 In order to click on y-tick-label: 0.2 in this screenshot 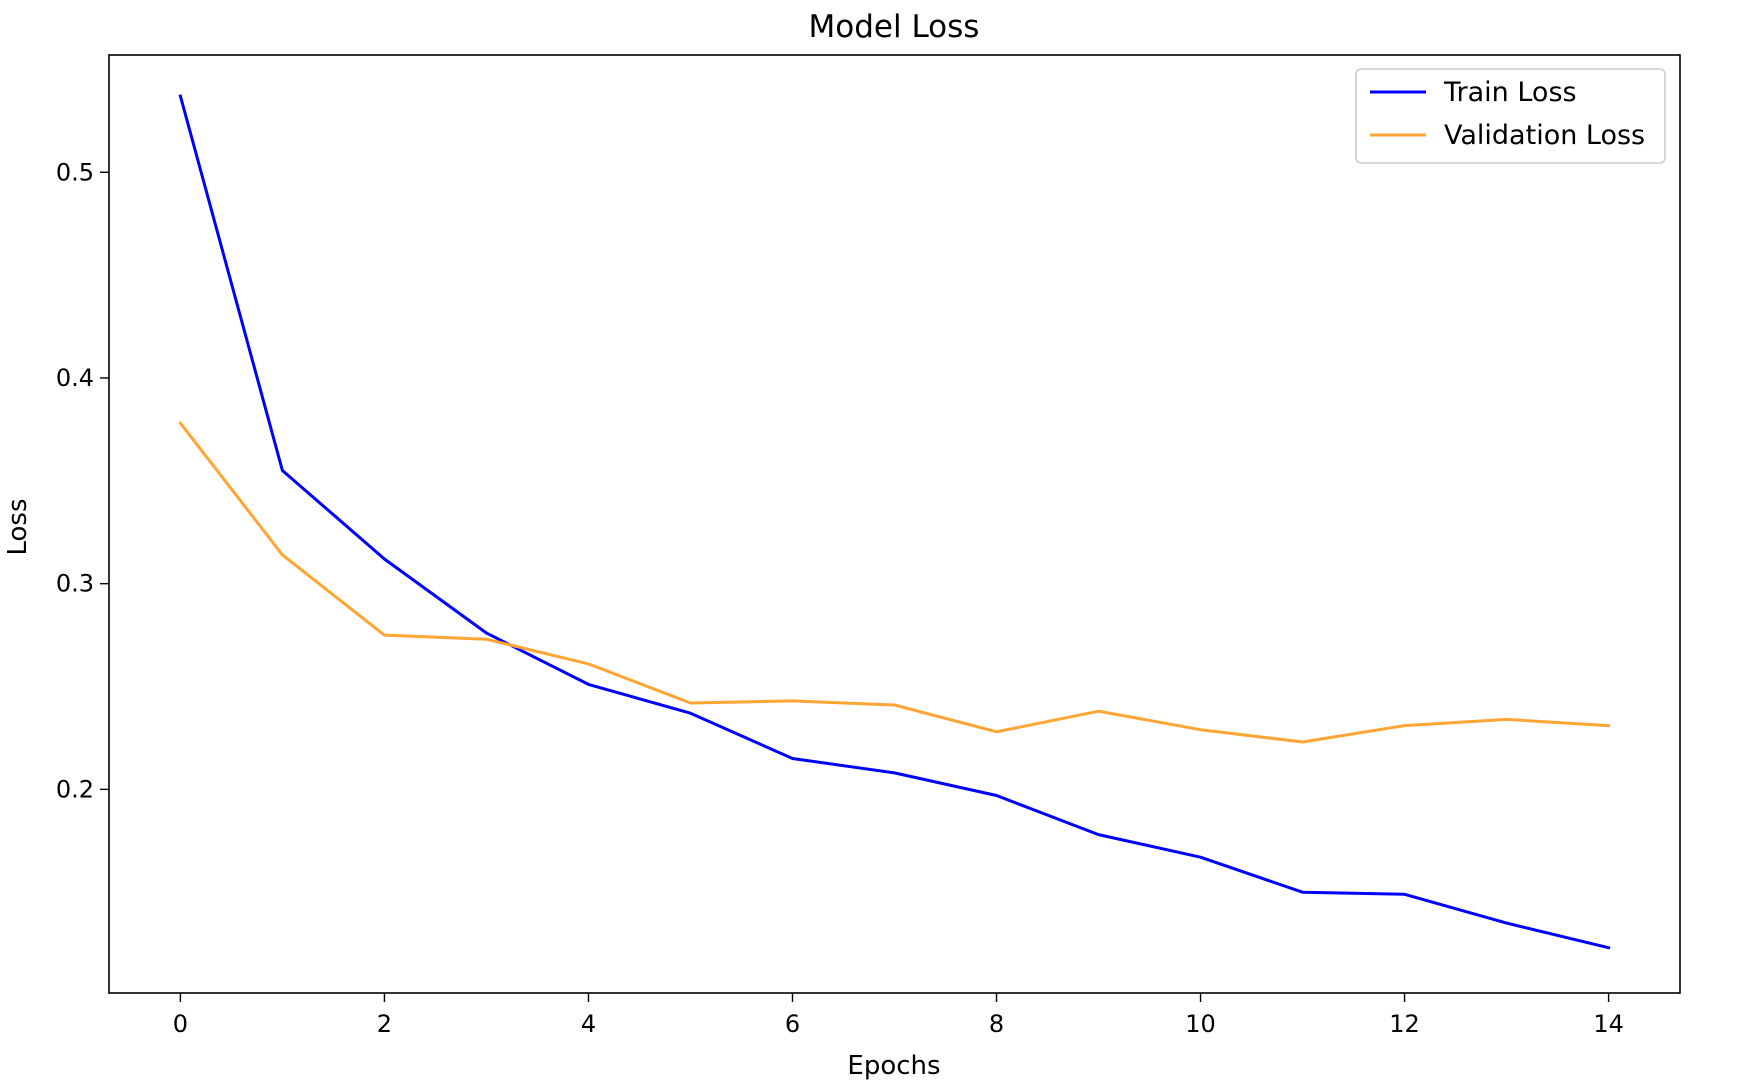, I will do `click(75, 789)`.